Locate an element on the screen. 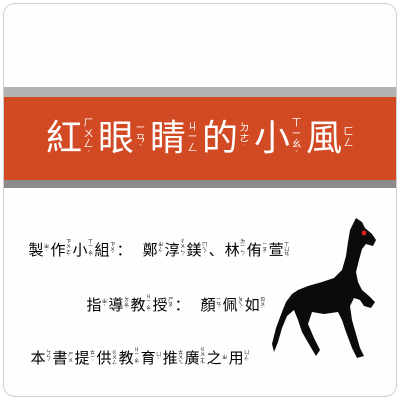 This screenshot has width=400, height=400. hanzi: 教 is located at coordinates (126, 358).